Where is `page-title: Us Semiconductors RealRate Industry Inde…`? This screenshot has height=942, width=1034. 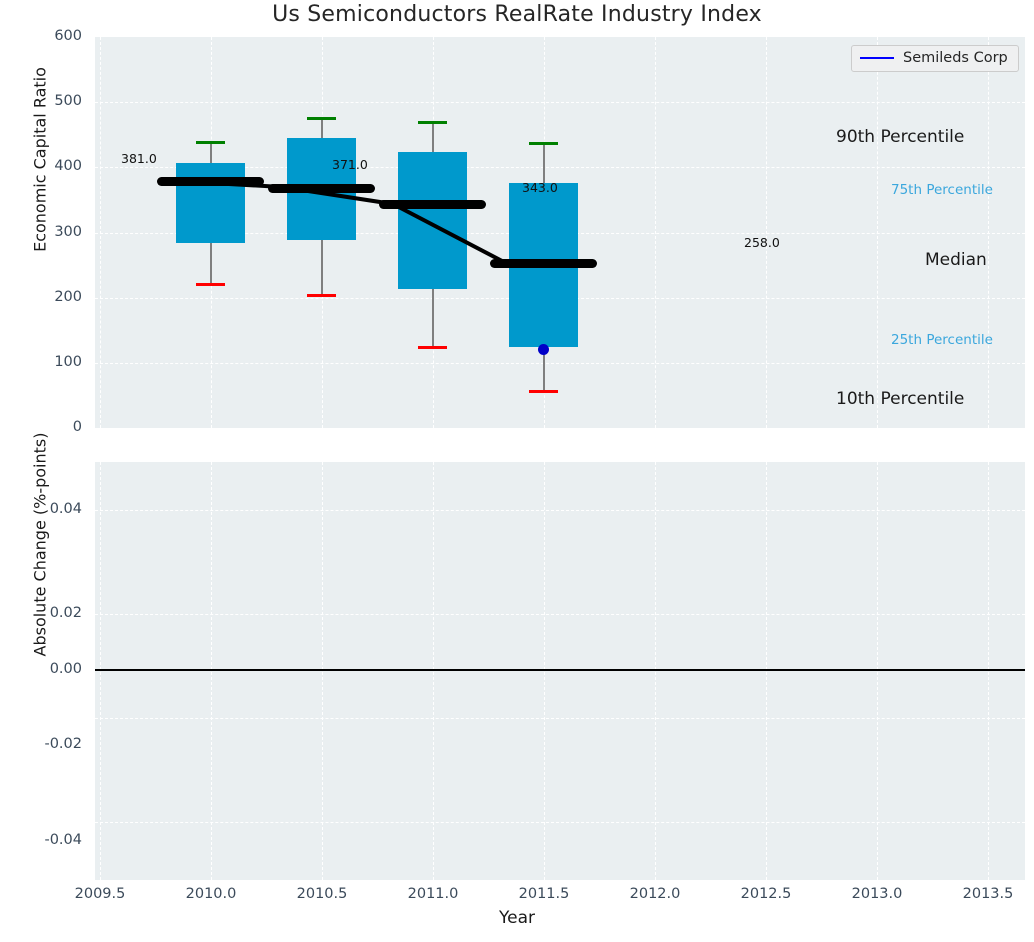 page-title: Us Semiconductors RealRate Industry Inde… is located at coordinates (517, 14).